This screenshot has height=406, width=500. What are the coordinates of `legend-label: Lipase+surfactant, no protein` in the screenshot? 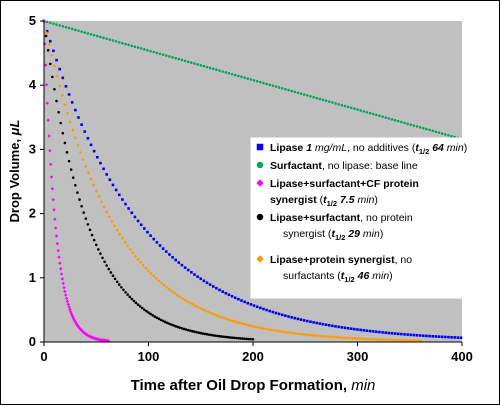 It's located at (341, 218).